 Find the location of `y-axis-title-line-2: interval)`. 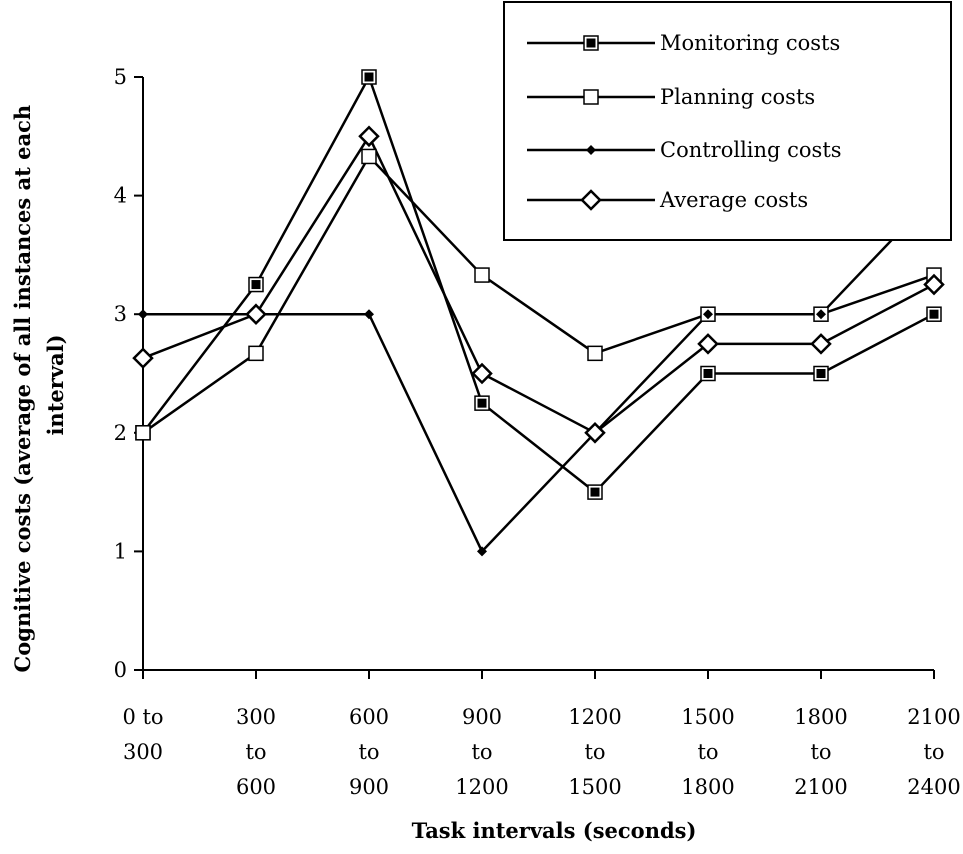

y-axis-title-line-2: interval) is located at coordinates (55, 384).